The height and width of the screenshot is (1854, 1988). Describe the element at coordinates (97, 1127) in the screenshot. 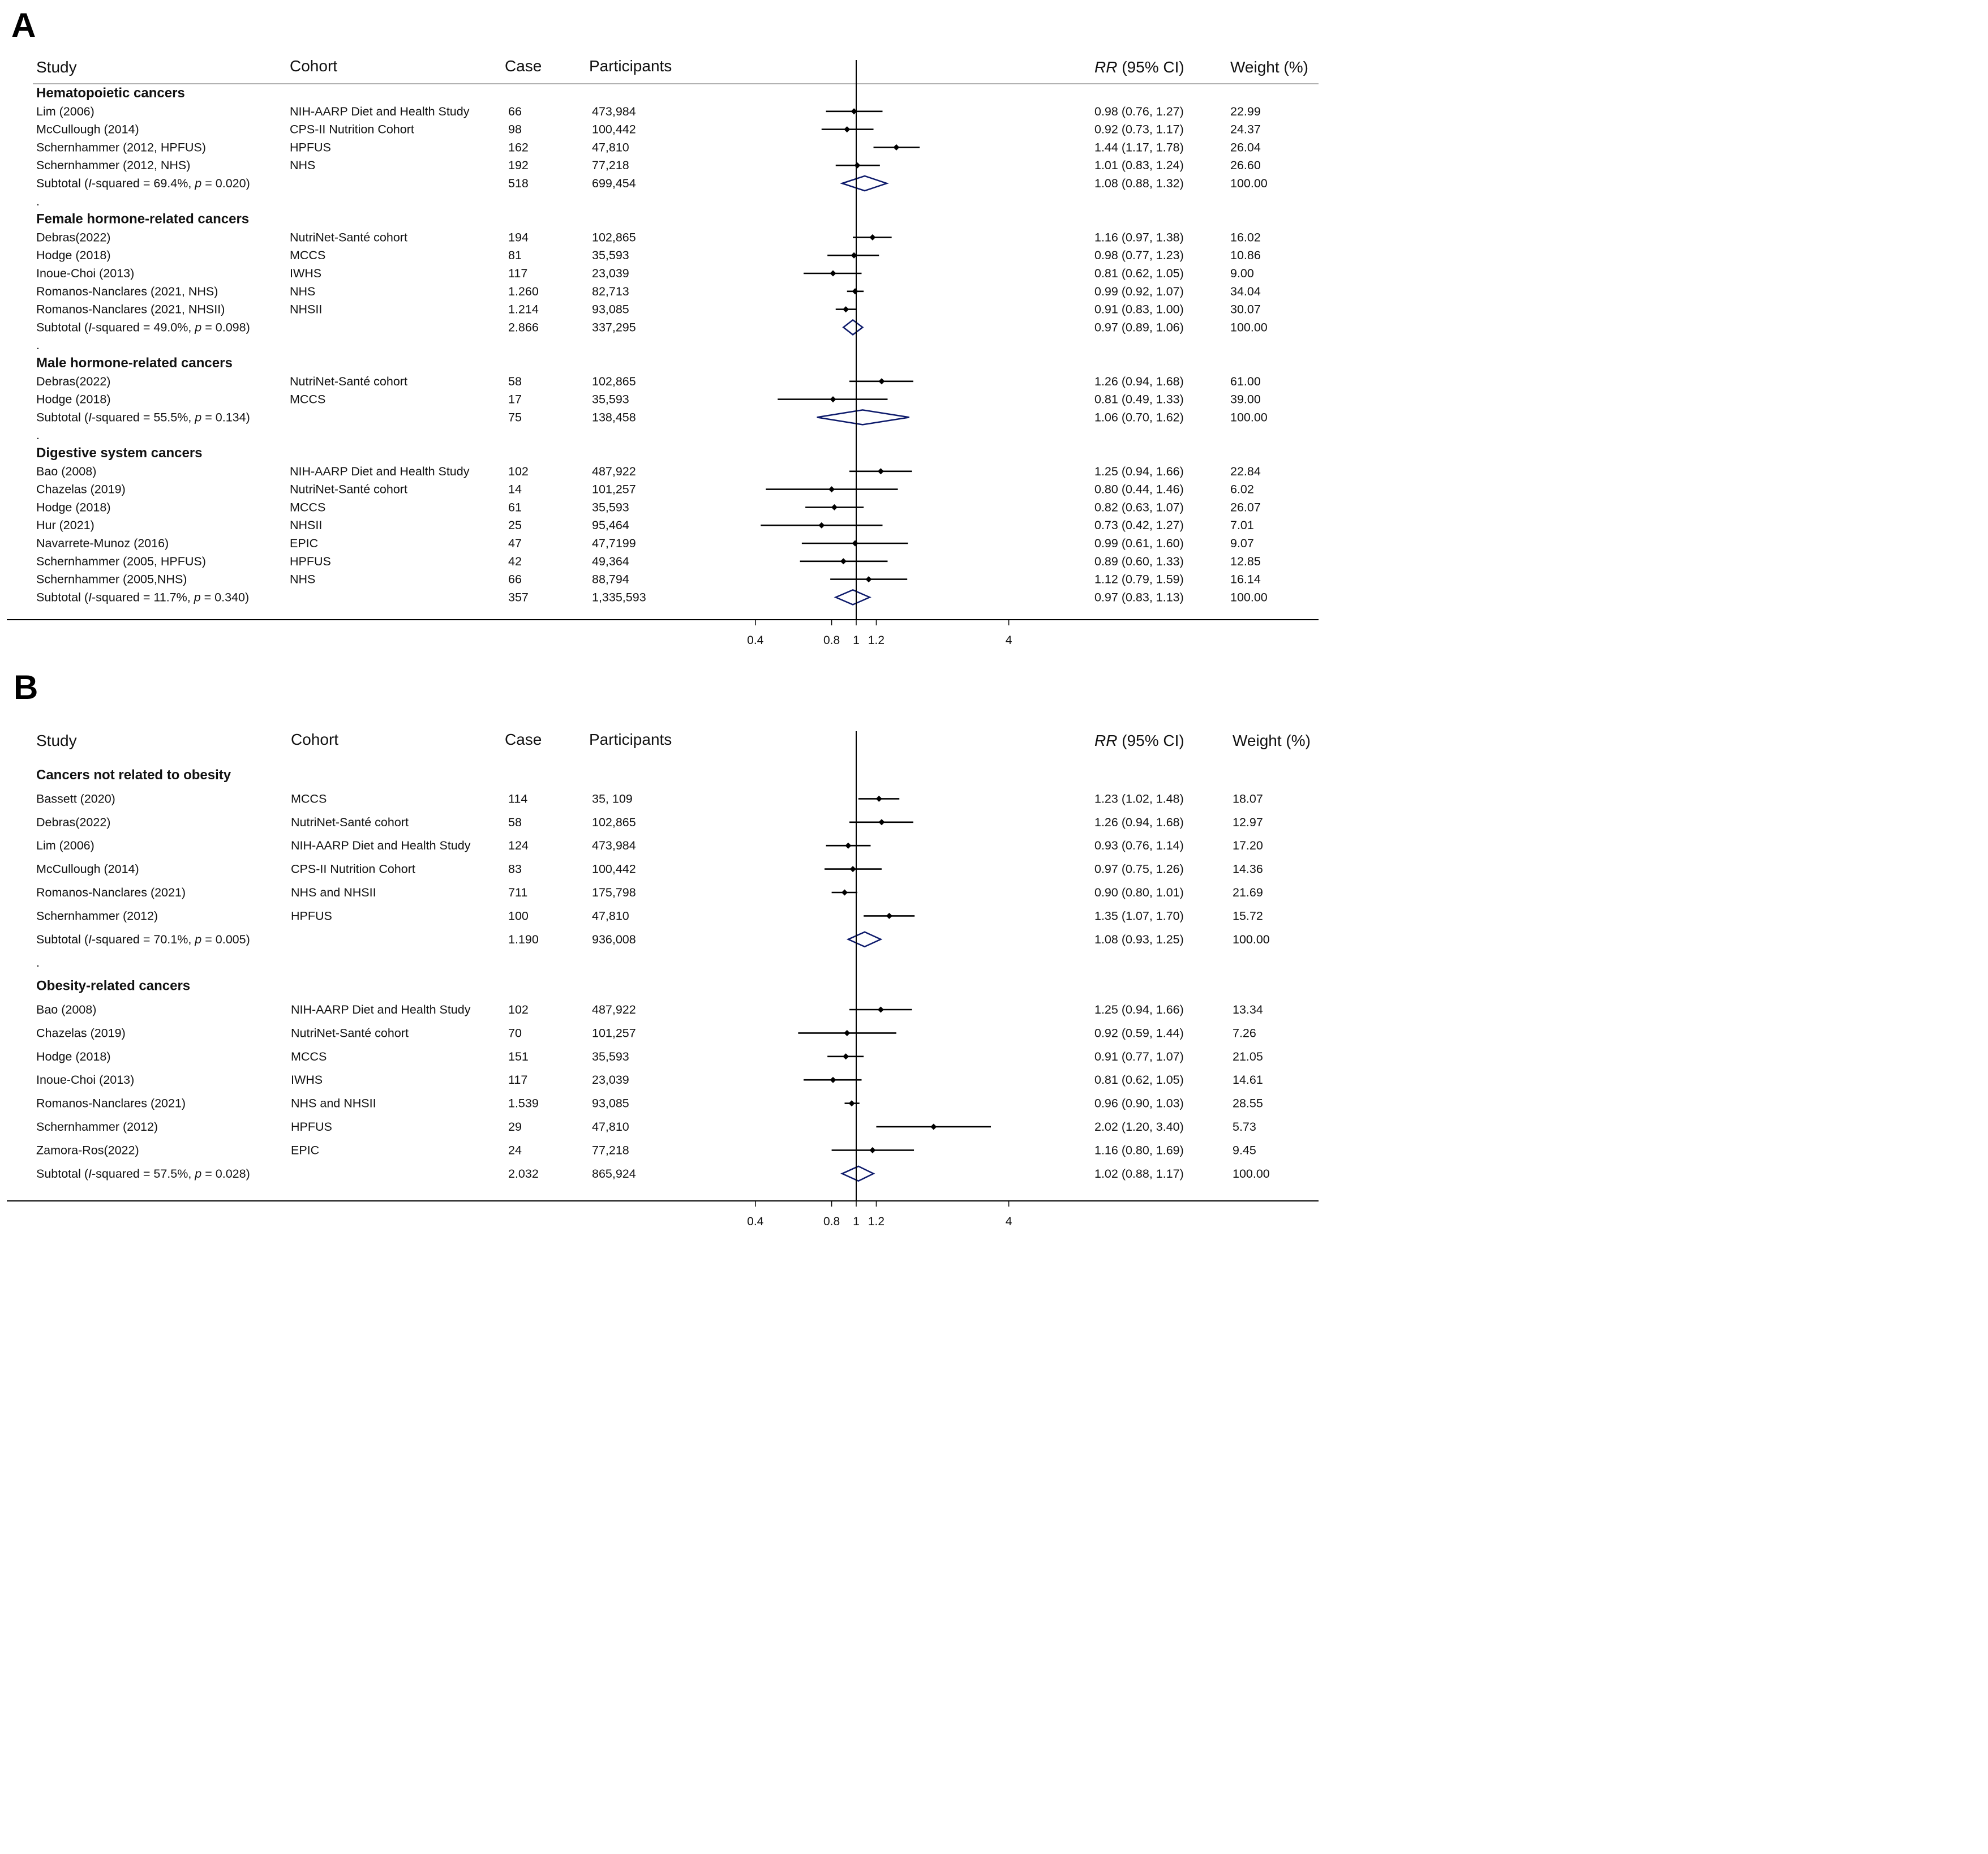

I see `study-name: Schernhammer (2012)` at that location.